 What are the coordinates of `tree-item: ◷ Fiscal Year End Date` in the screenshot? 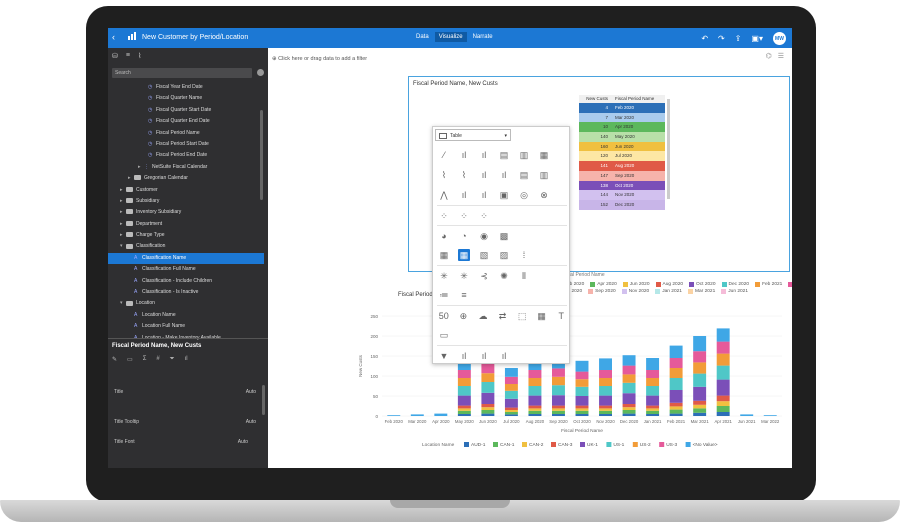 It's located at (186, 87).